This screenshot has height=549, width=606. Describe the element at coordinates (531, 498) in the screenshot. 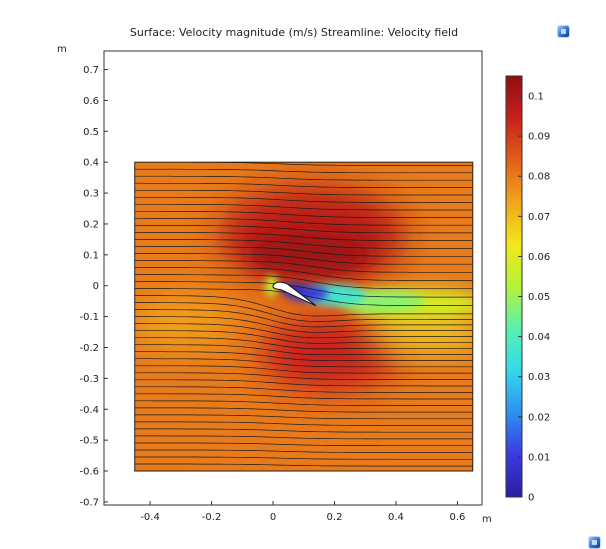

I see `colorbar-tick-label: 0` at that location.